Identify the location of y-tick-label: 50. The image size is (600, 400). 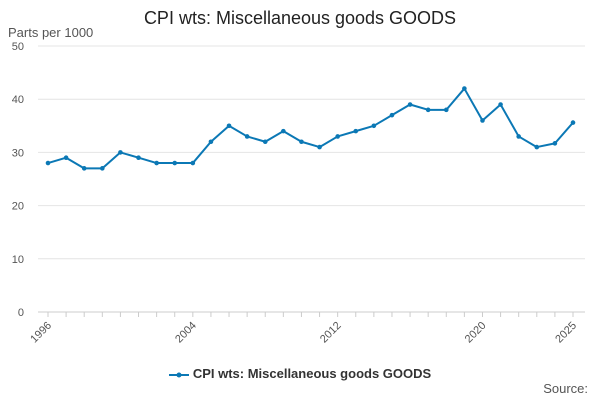
(18, 47).